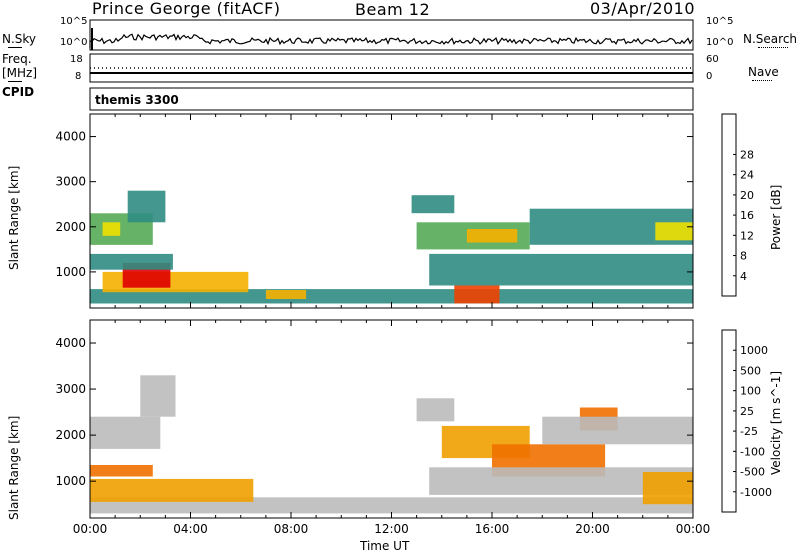 The width and height of the screenshot is (800, 554). Describe the element at coordinates (752, 472) in the screenshot. I see `velocity-colorbar-tick-label: -500` at that location.